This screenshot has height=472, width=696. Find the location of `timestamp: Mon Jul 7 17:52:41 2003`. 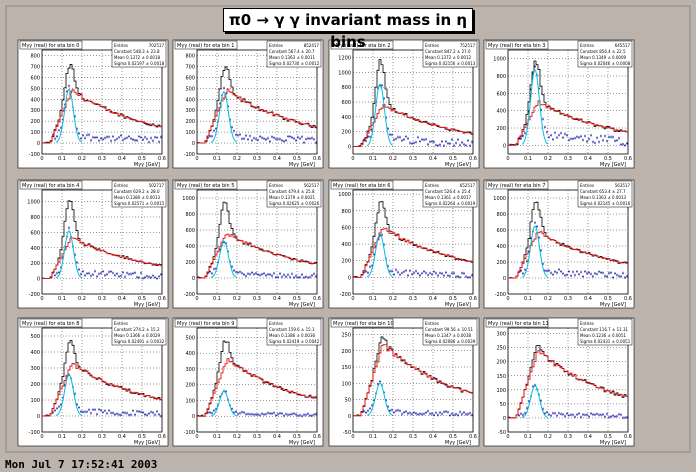

timestamp: Mon Jul 7 17:52:41 2003 is located at coordinates (81, 464).